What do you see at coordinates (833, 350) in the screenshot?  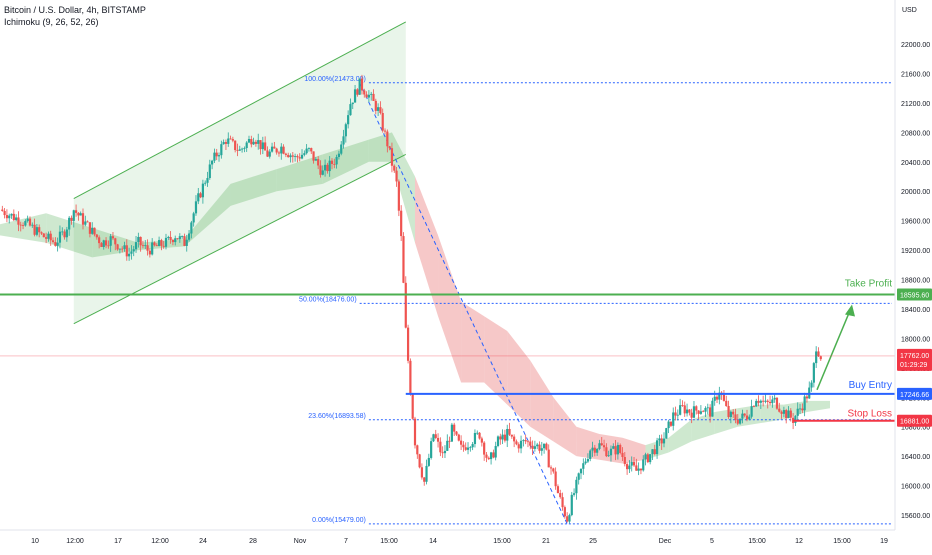 I see `projection-arrow-line` at bounding box center [833, 350].